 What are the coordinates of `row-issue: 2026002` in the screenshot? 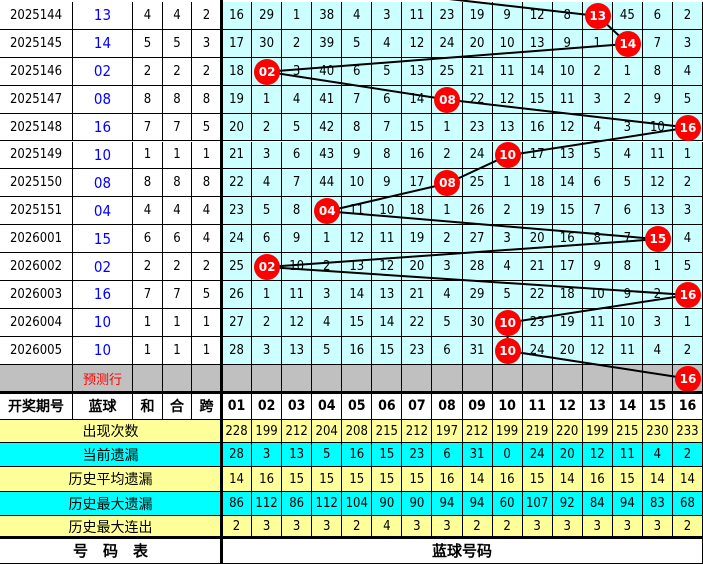 It's located at (36, 267).